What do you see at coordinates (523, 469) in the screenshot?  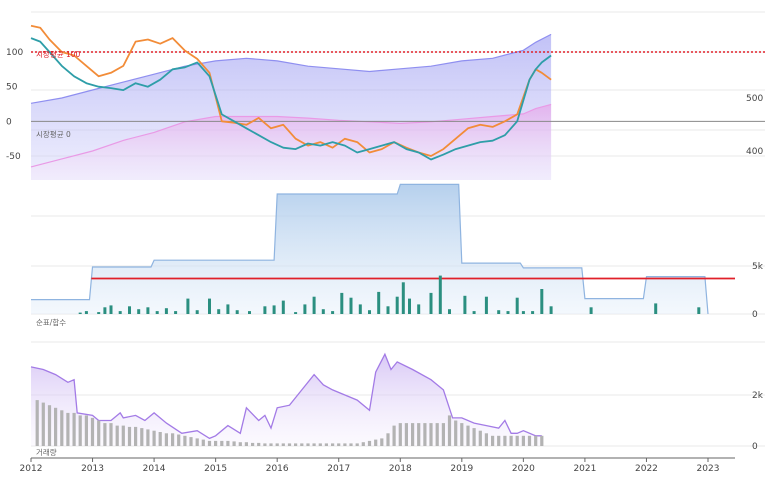 I see `x-tick-label: 2020` at bounding box center [523, 469].